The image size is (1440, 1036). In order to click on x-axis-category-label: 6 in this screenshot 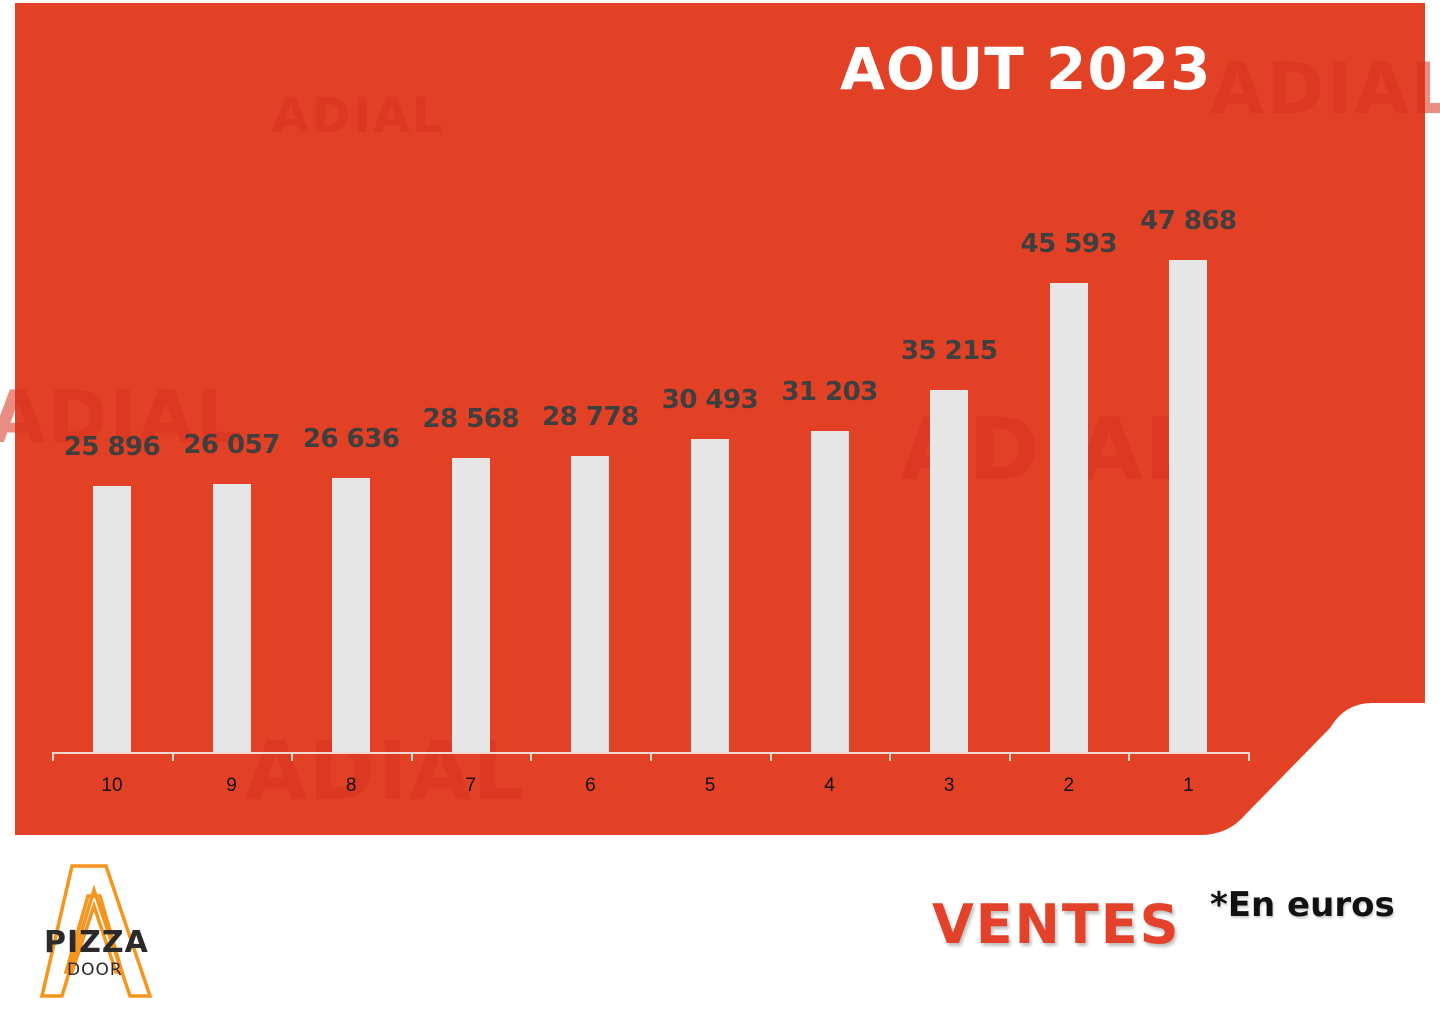, I will do `click(590, 785)`.